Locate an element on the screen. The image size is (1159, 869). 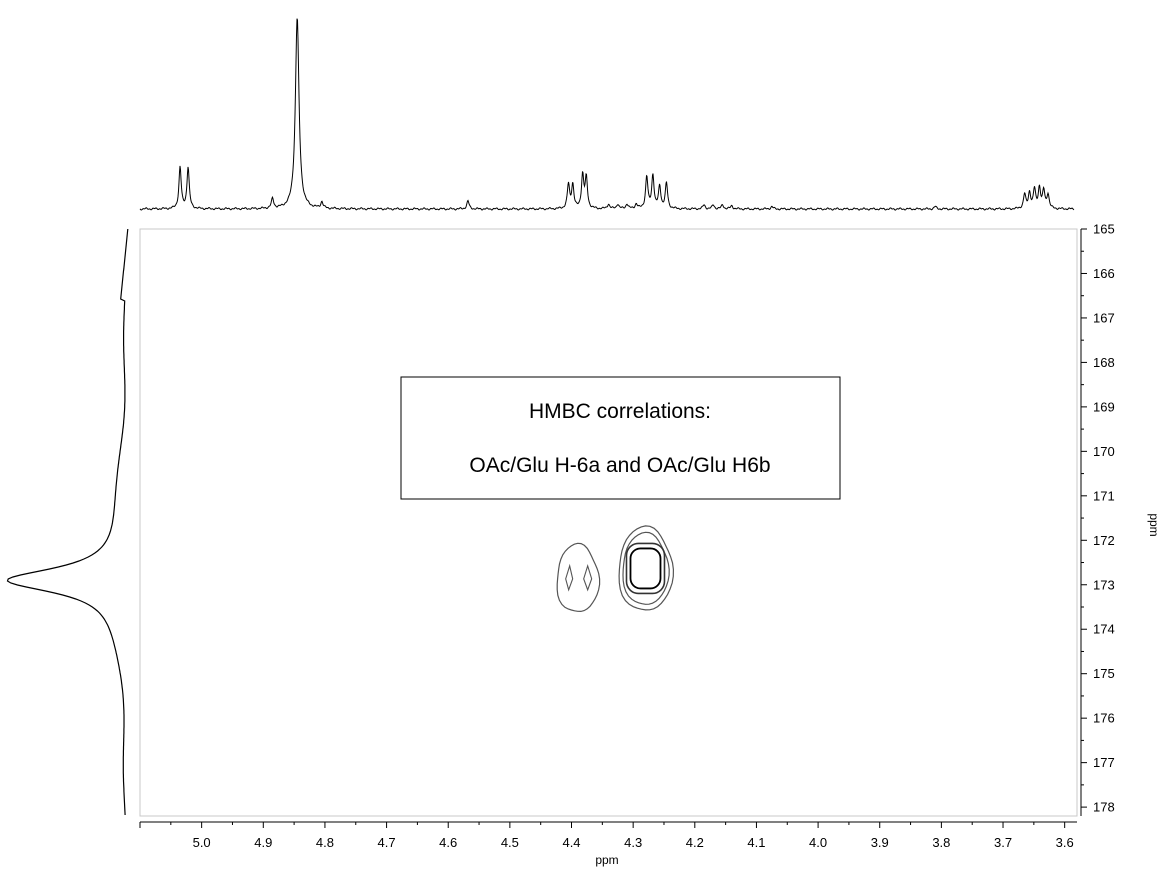
y-axis-title: ppm is located at coordinates (1153, 524).